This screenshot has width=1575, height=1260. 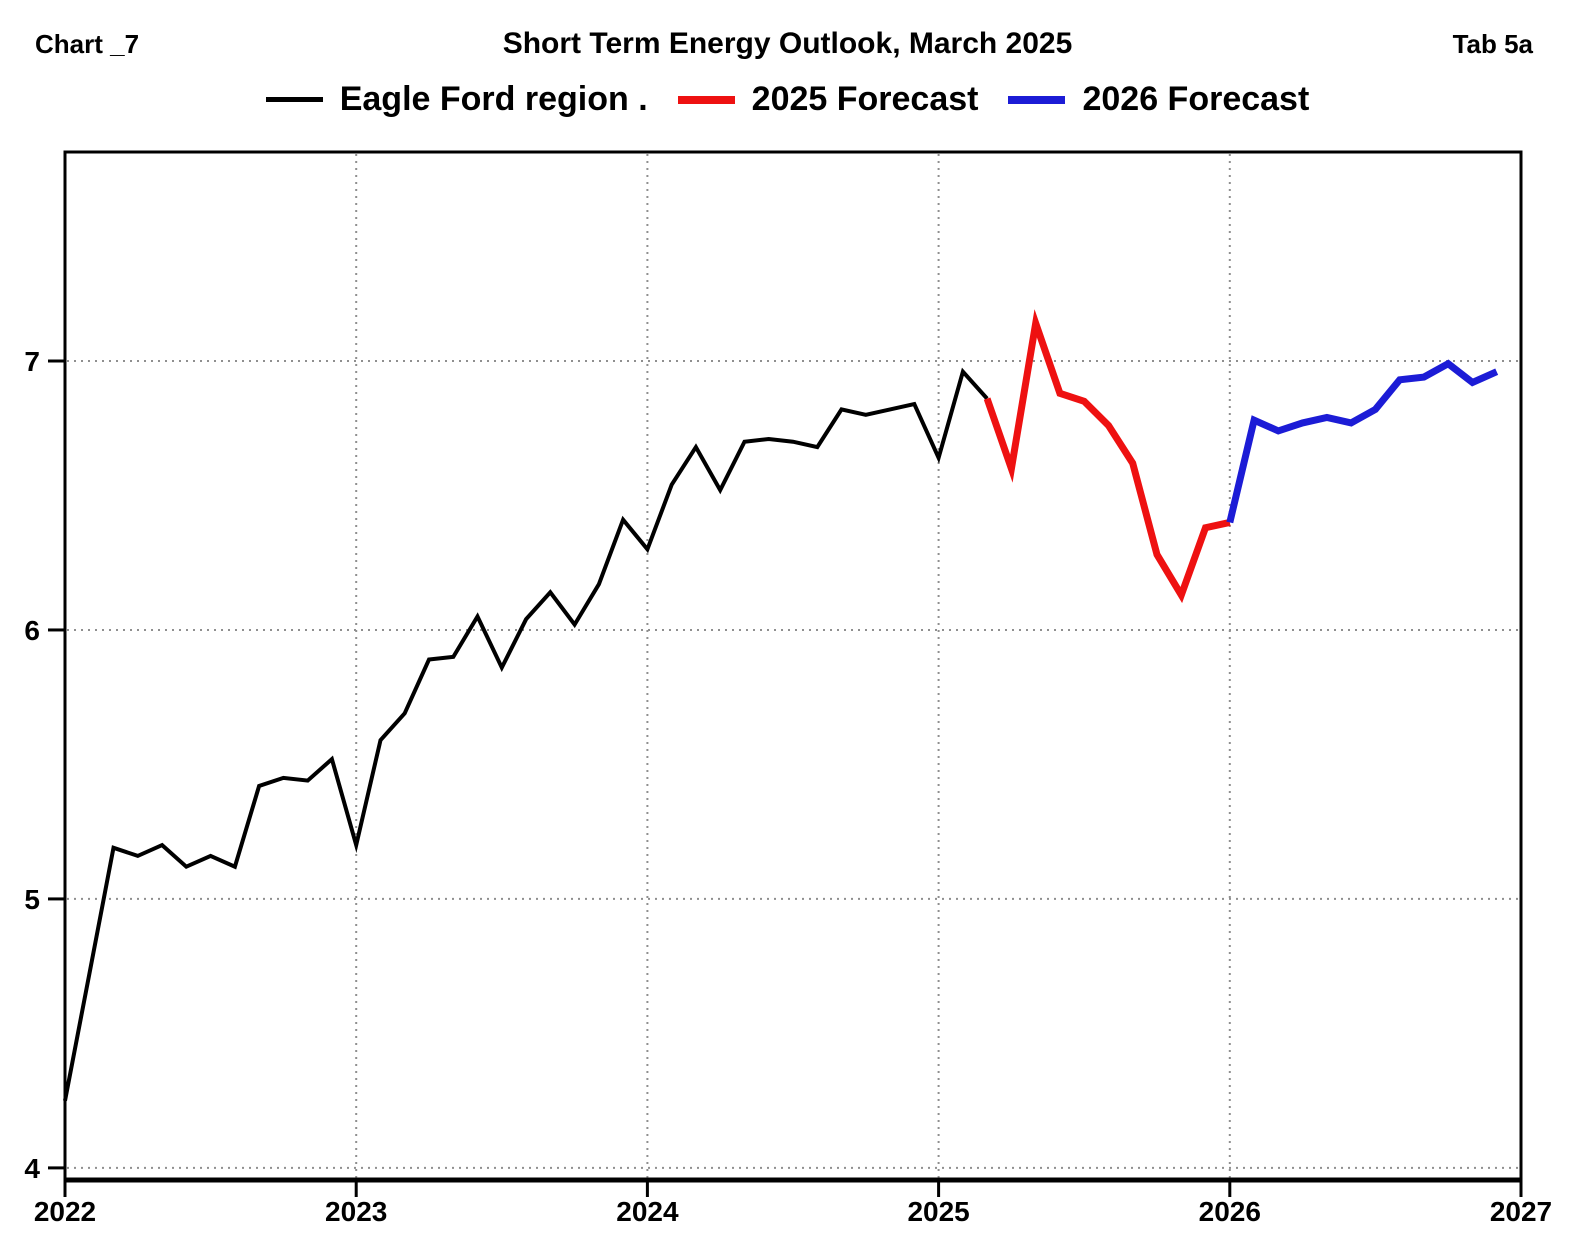 What do you see at coordinates (1521, 1211) in the screenshot?
I see `x-tick-label: 2027` at bounding box center [1521, 1211].